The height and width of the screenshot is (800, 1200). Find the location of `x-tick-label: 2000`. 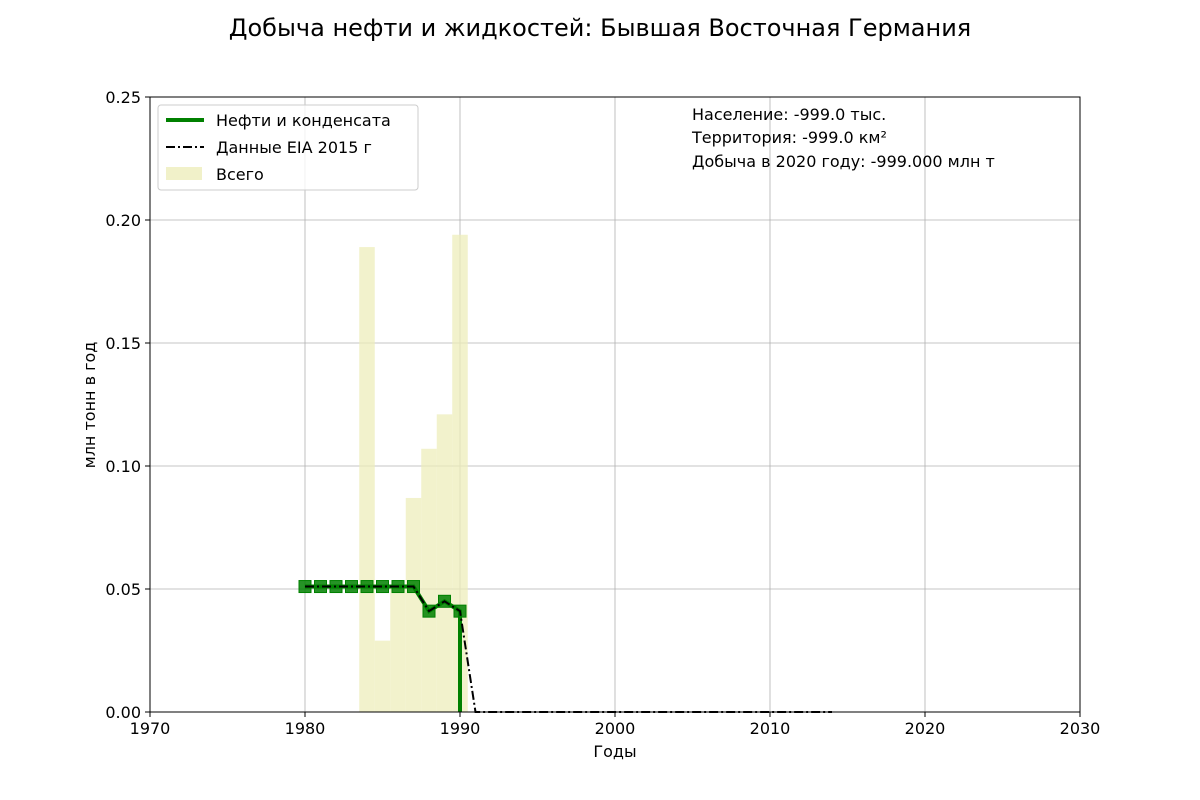

x-tick-label: 2000 is located at coordinates (615, 728).